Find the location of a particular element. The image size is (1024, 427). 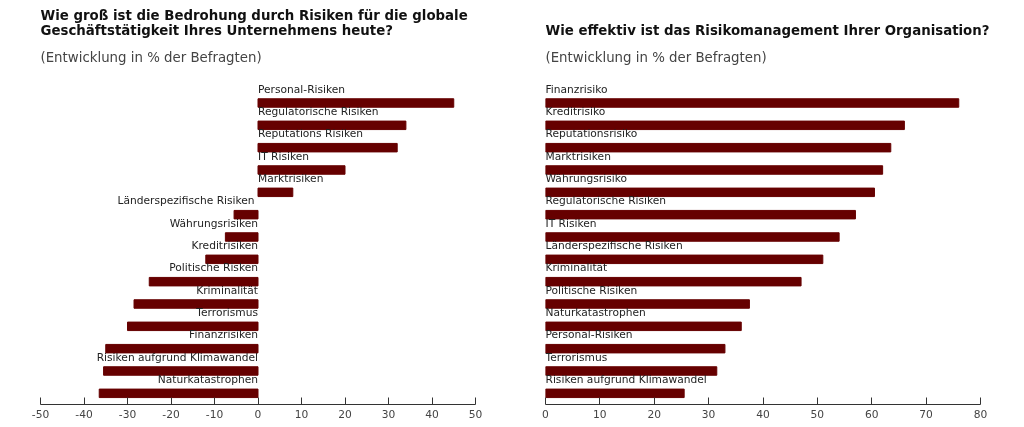

y-tick-label: Währungsrisiko is located at coordinates (586, 178).